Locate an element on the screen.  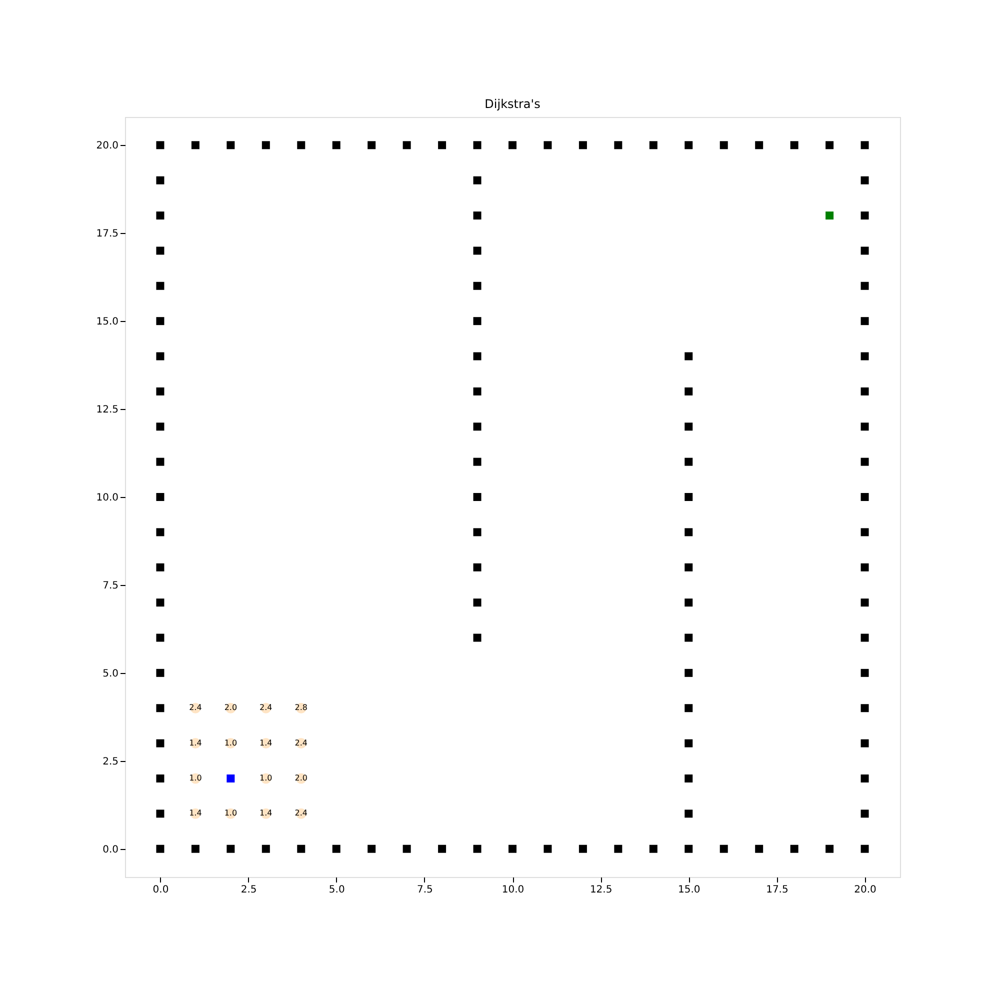
x-tick-label: 17.5 is located at coordinates (777, 890).